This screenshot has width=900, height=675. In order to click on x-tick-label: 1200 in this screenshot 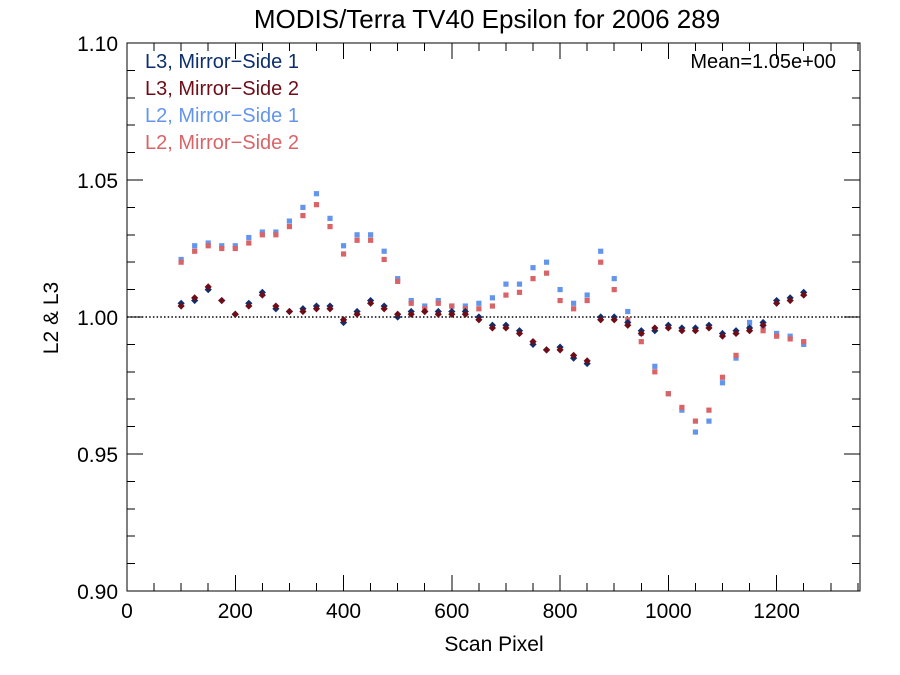, I will do `click(776, 611)`.